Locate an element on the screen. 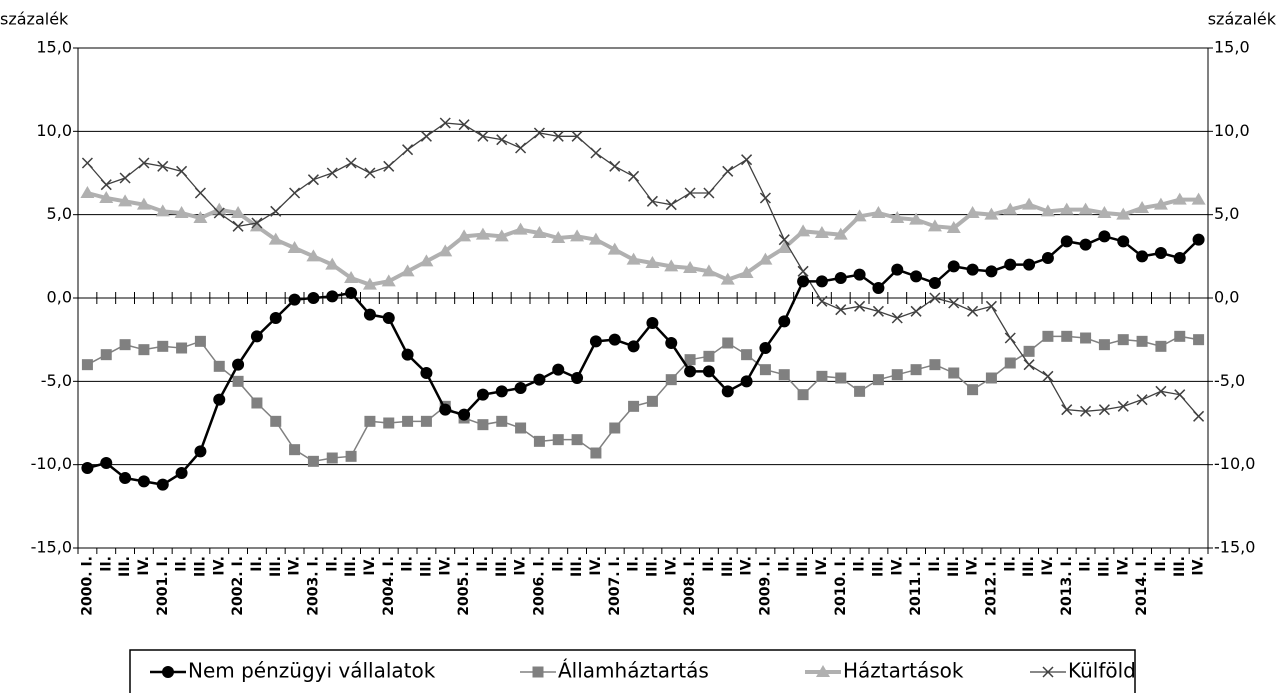 The image size is (1276, 693). x-tick-label: 2007. I. is located at coordinates (615, 586).